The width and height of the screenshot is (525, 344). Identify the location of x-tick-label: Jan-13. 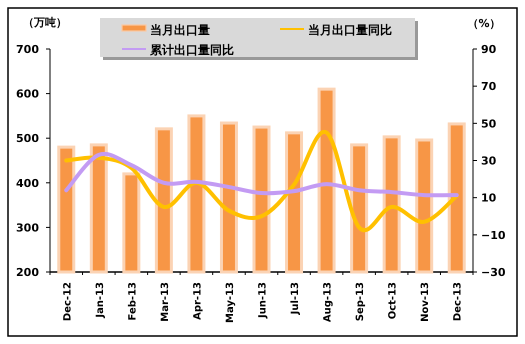
(100, 300).